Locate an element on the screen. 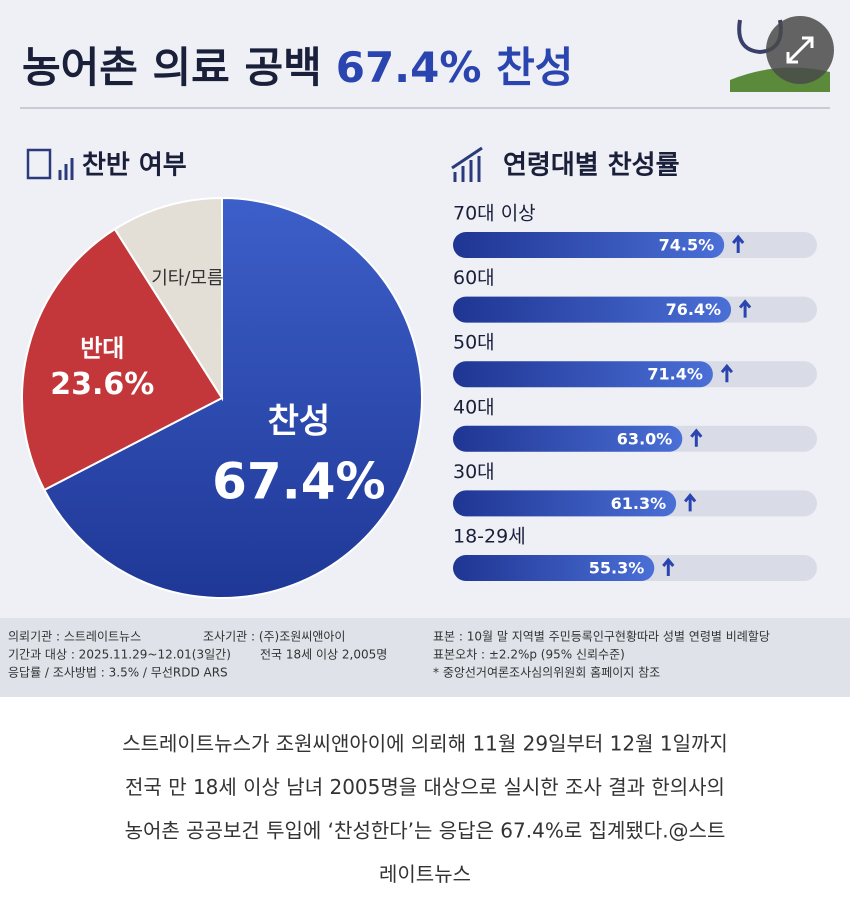 The height and width of the screenshot is (913, 850). caption-line: 스트레이트뉴스가 조원씨앤아이에 의뢰해 11월 29일부터 12월 1일까지 is located at coordinates (425, 744).